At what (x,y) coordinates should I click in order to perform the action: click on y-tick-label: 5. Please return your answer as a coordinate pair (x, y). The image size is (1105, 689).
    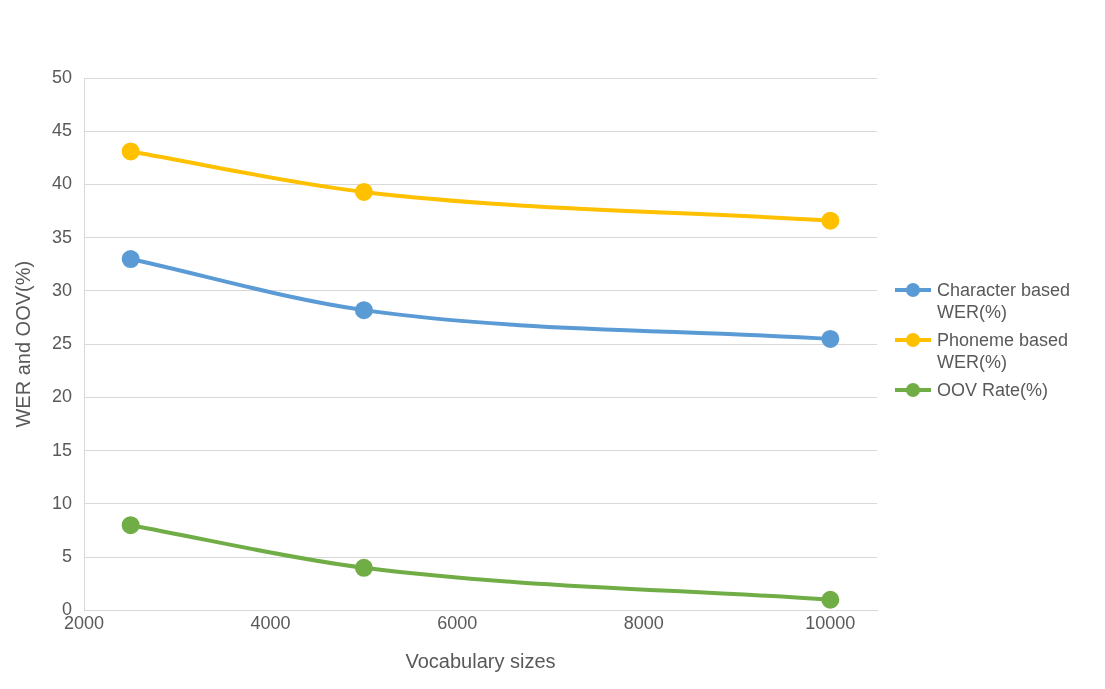
    Looking at the image, I should click on (67, 556).